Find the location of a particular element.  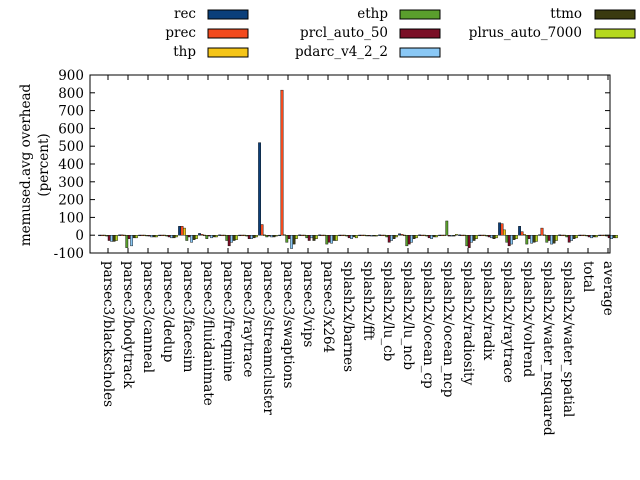

bar-rec-splash2x-volrend is located at coordinates (520, 231).